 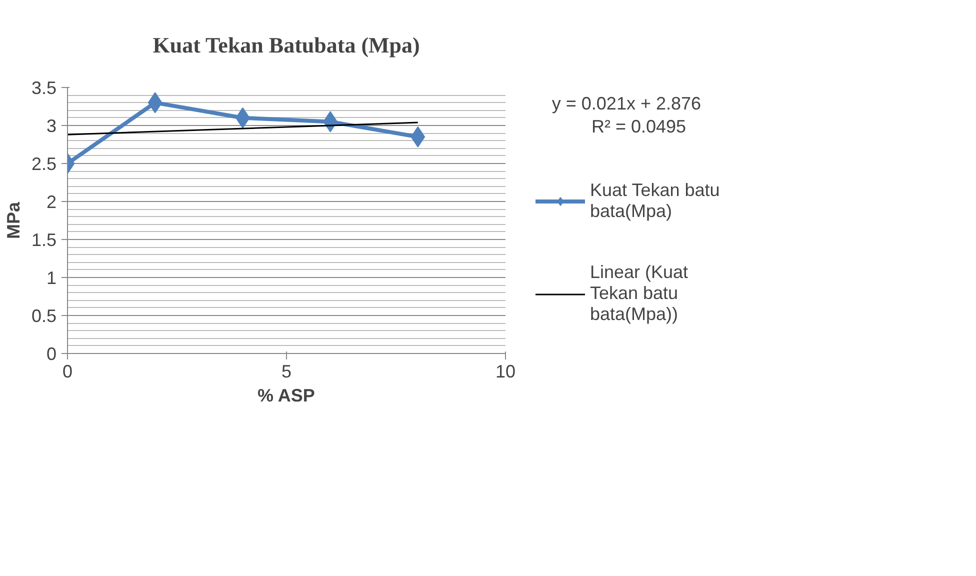 I want to click on x-tick-label: 0, so click(x=67, y=372).